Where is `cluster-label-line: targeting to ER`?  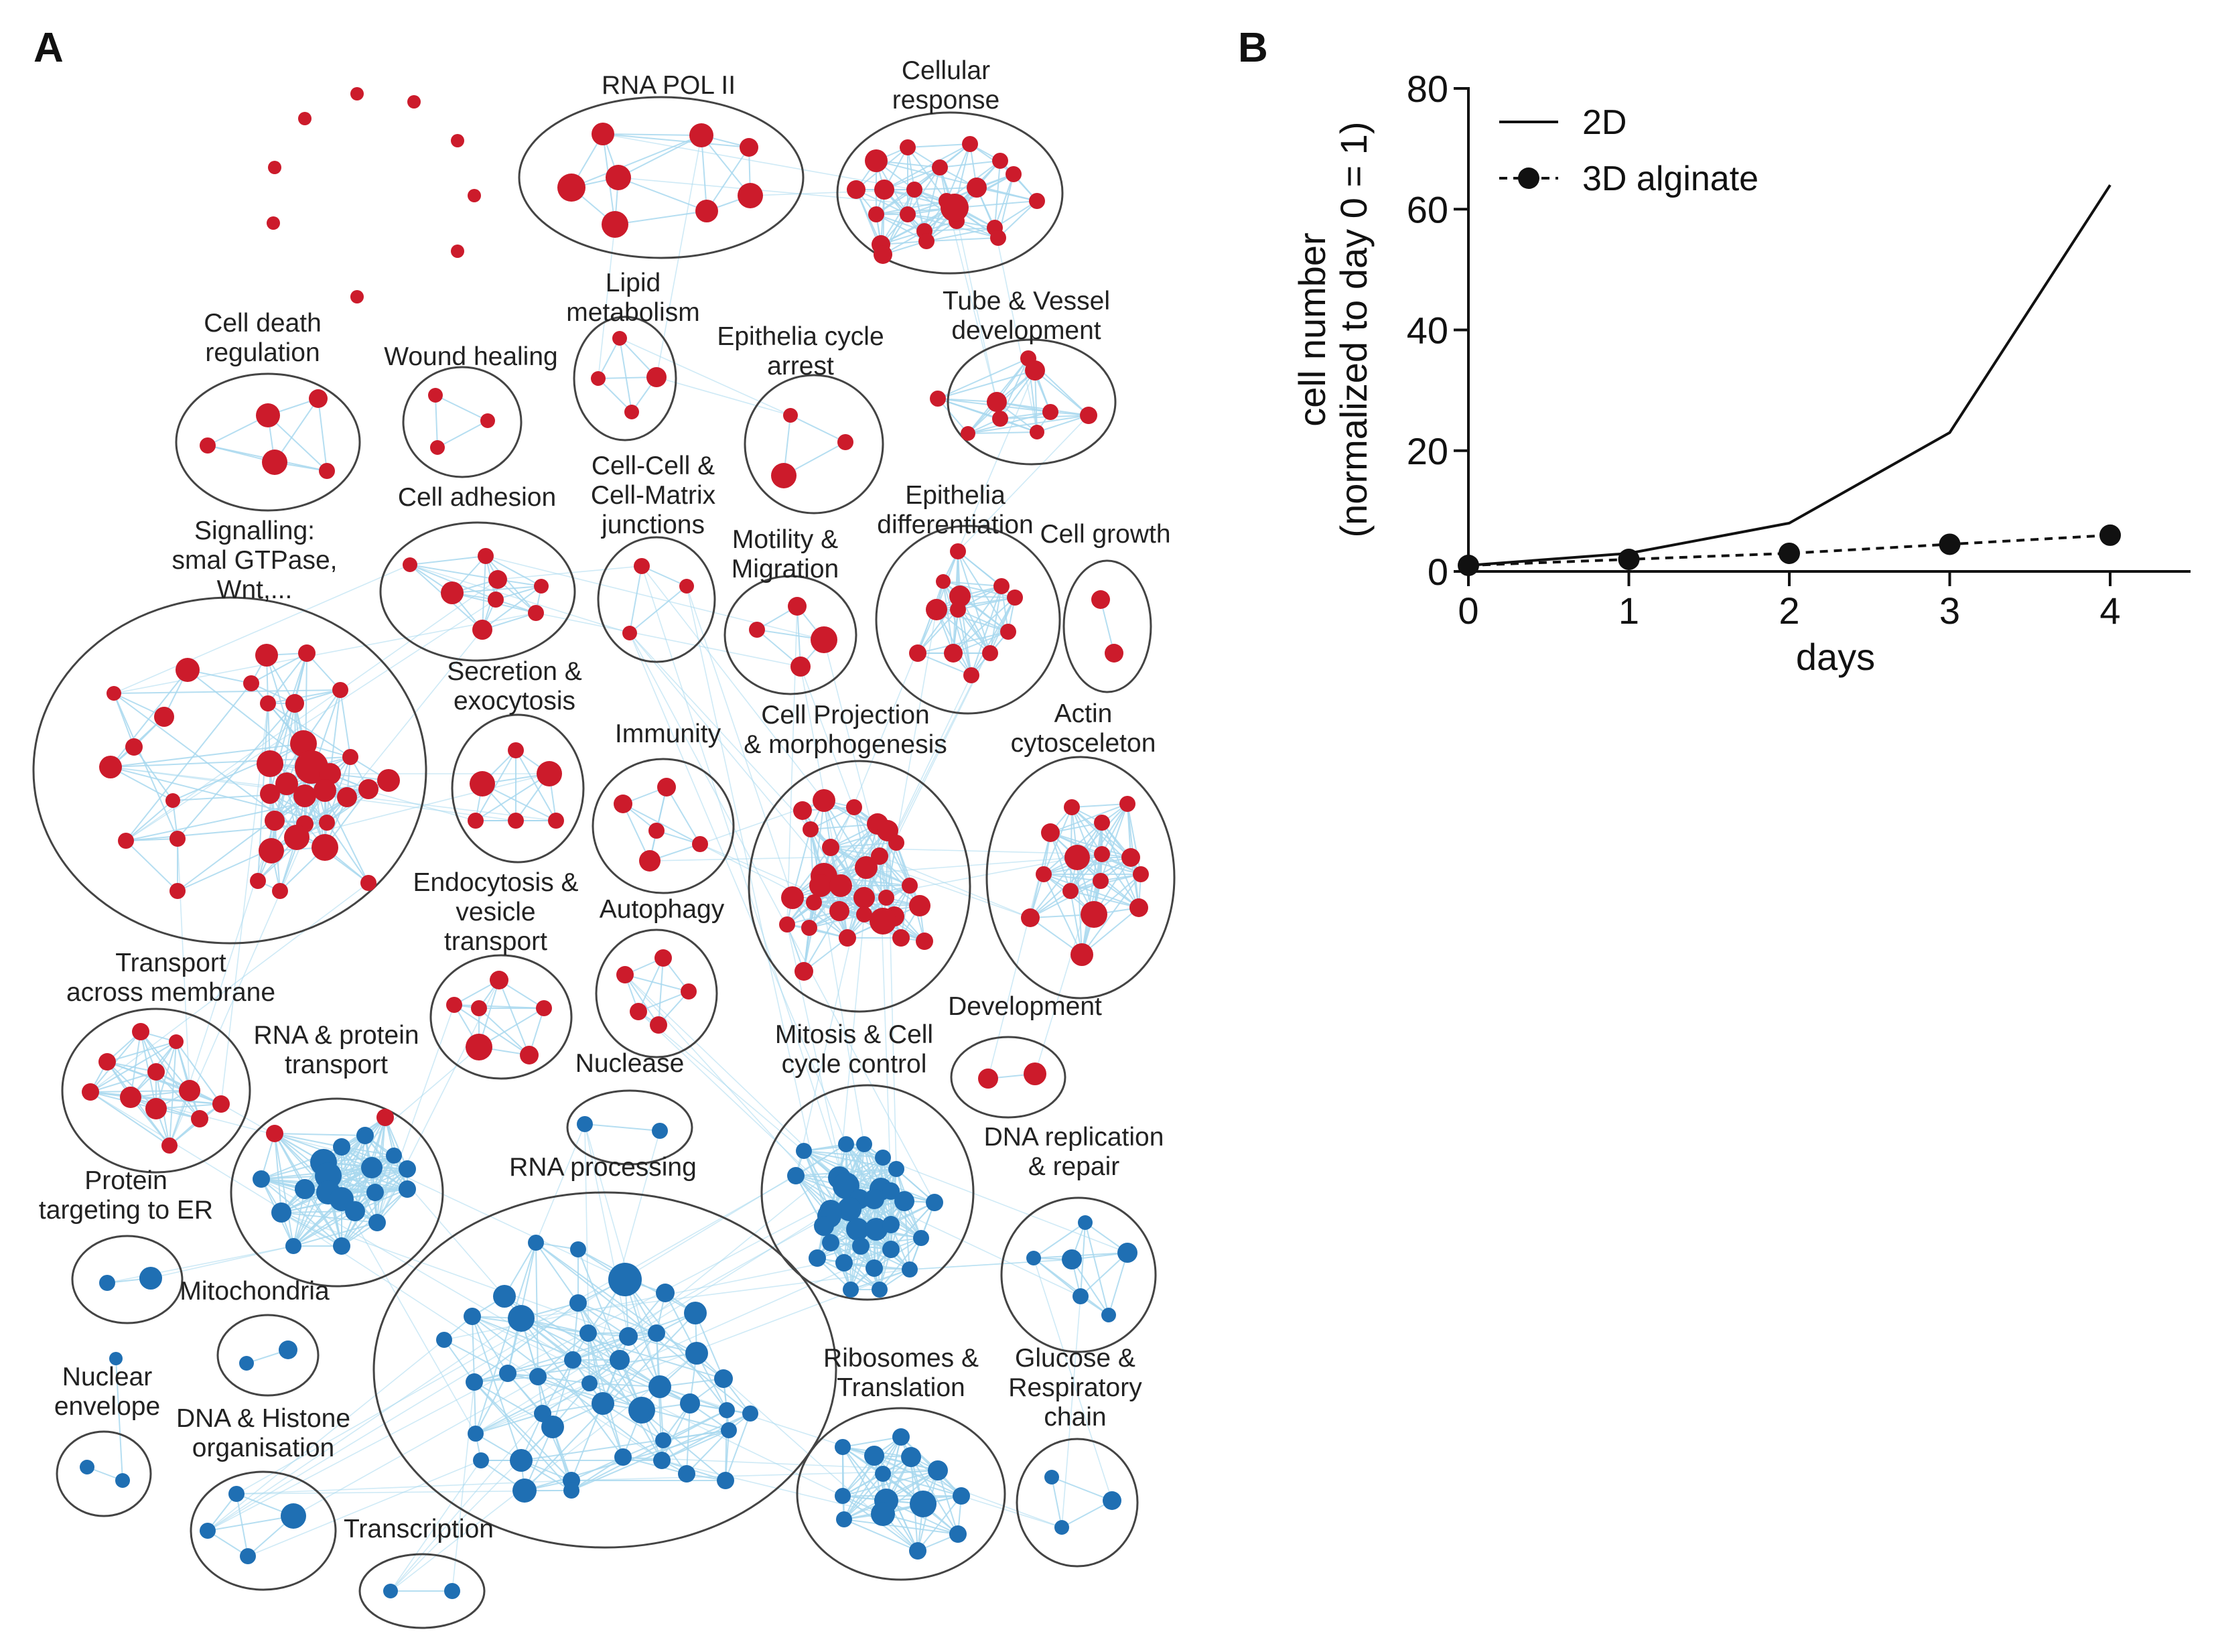
cluster-label-line: targeting to ER is located at coordinates (126, 1210).